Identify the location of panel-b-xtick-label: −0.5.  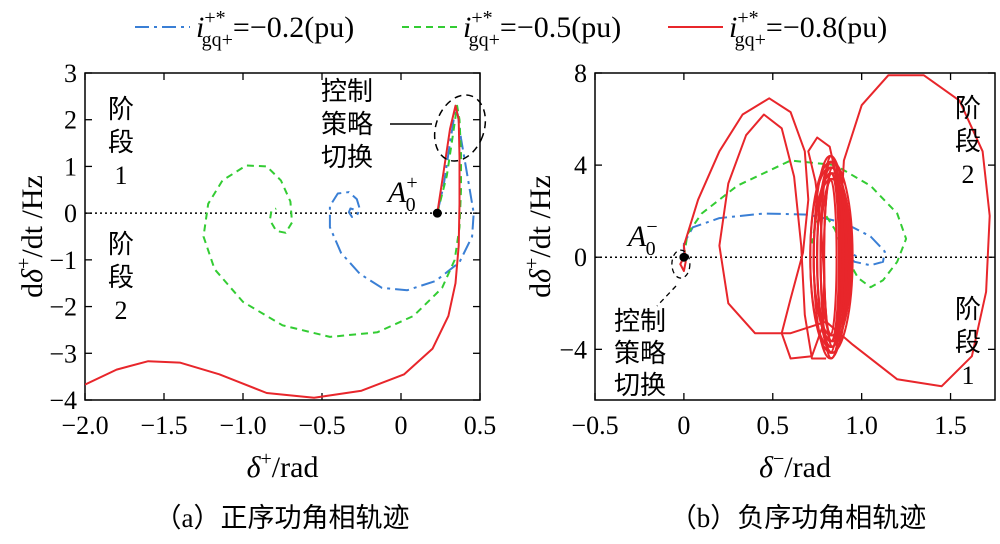
(594, 425).